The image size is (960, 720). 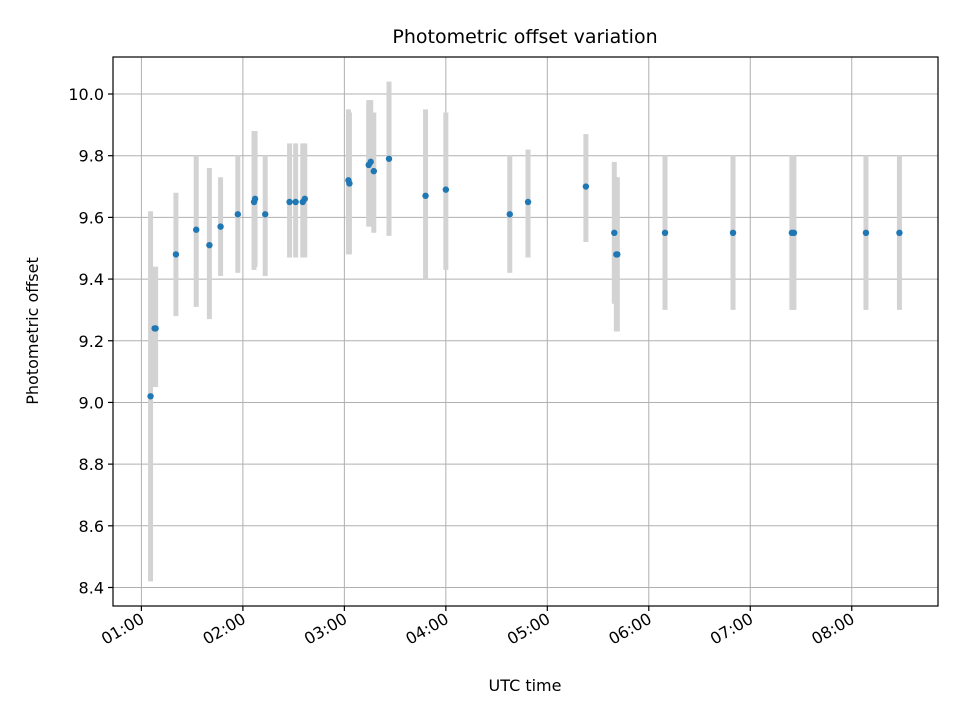 I want to click on y-tick-label: 9.0, so click(x=91, y=402).